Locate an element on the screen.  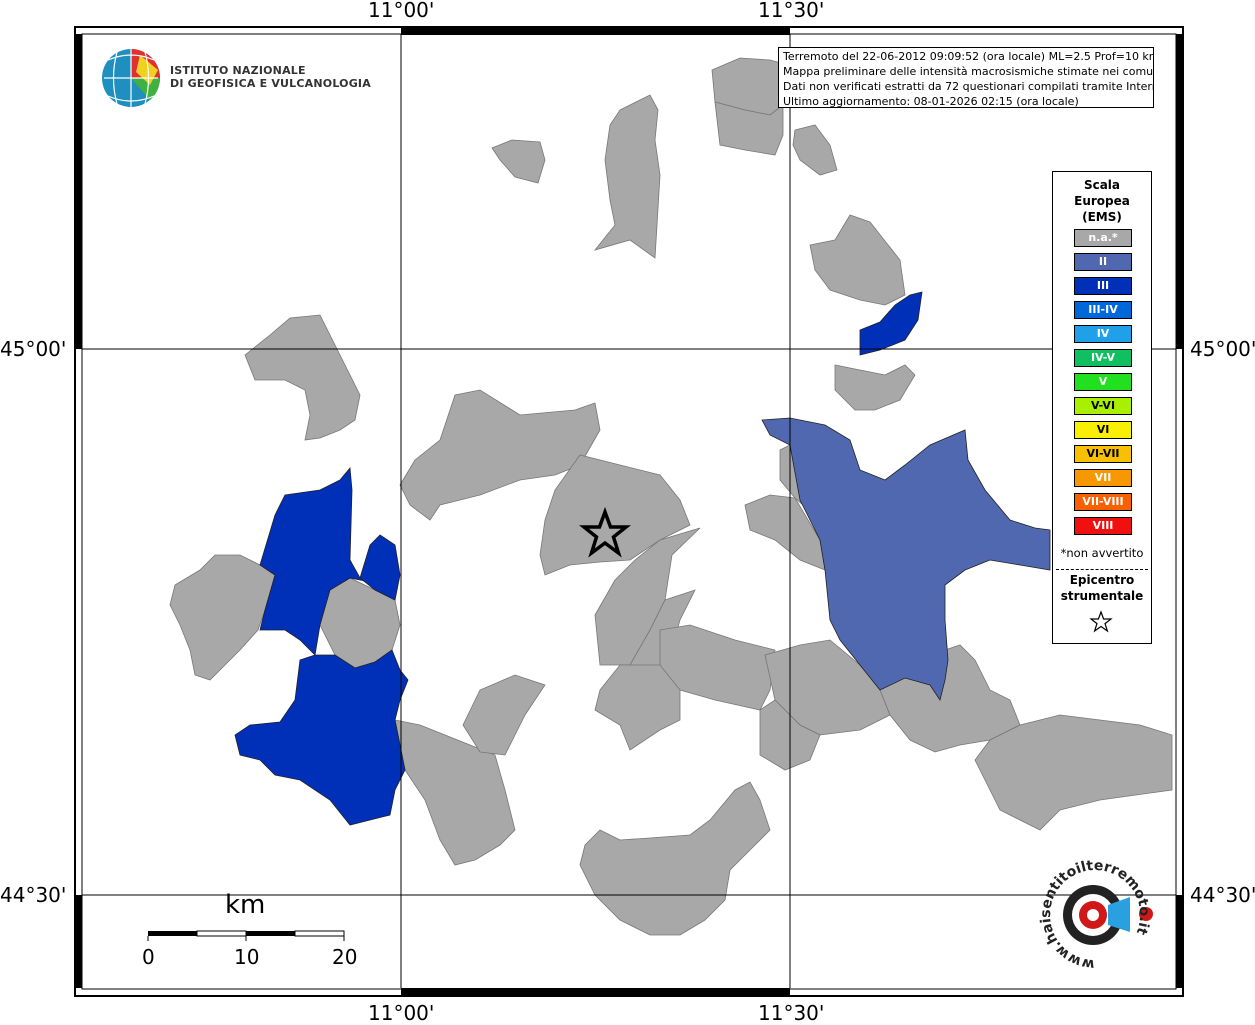
ingv-line-1: ISTITUTO NAZIONALE is located at coordinates (238, 70).